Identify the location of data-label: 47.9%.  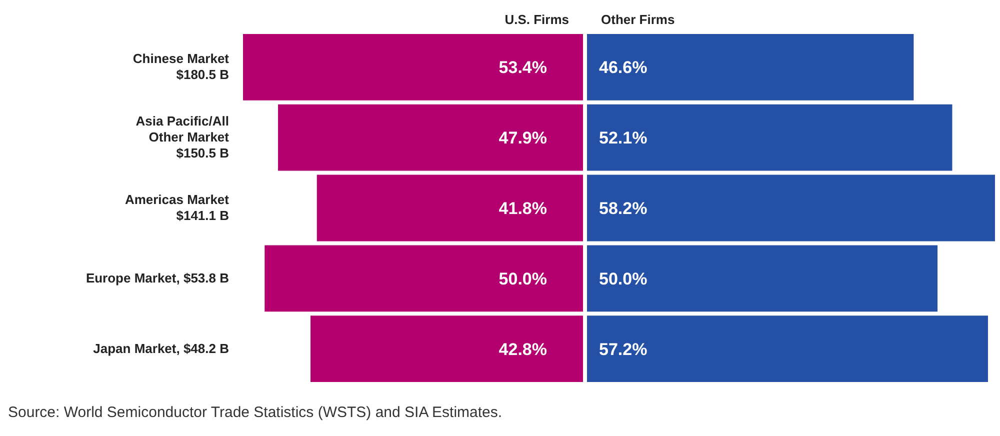
(522, 138).